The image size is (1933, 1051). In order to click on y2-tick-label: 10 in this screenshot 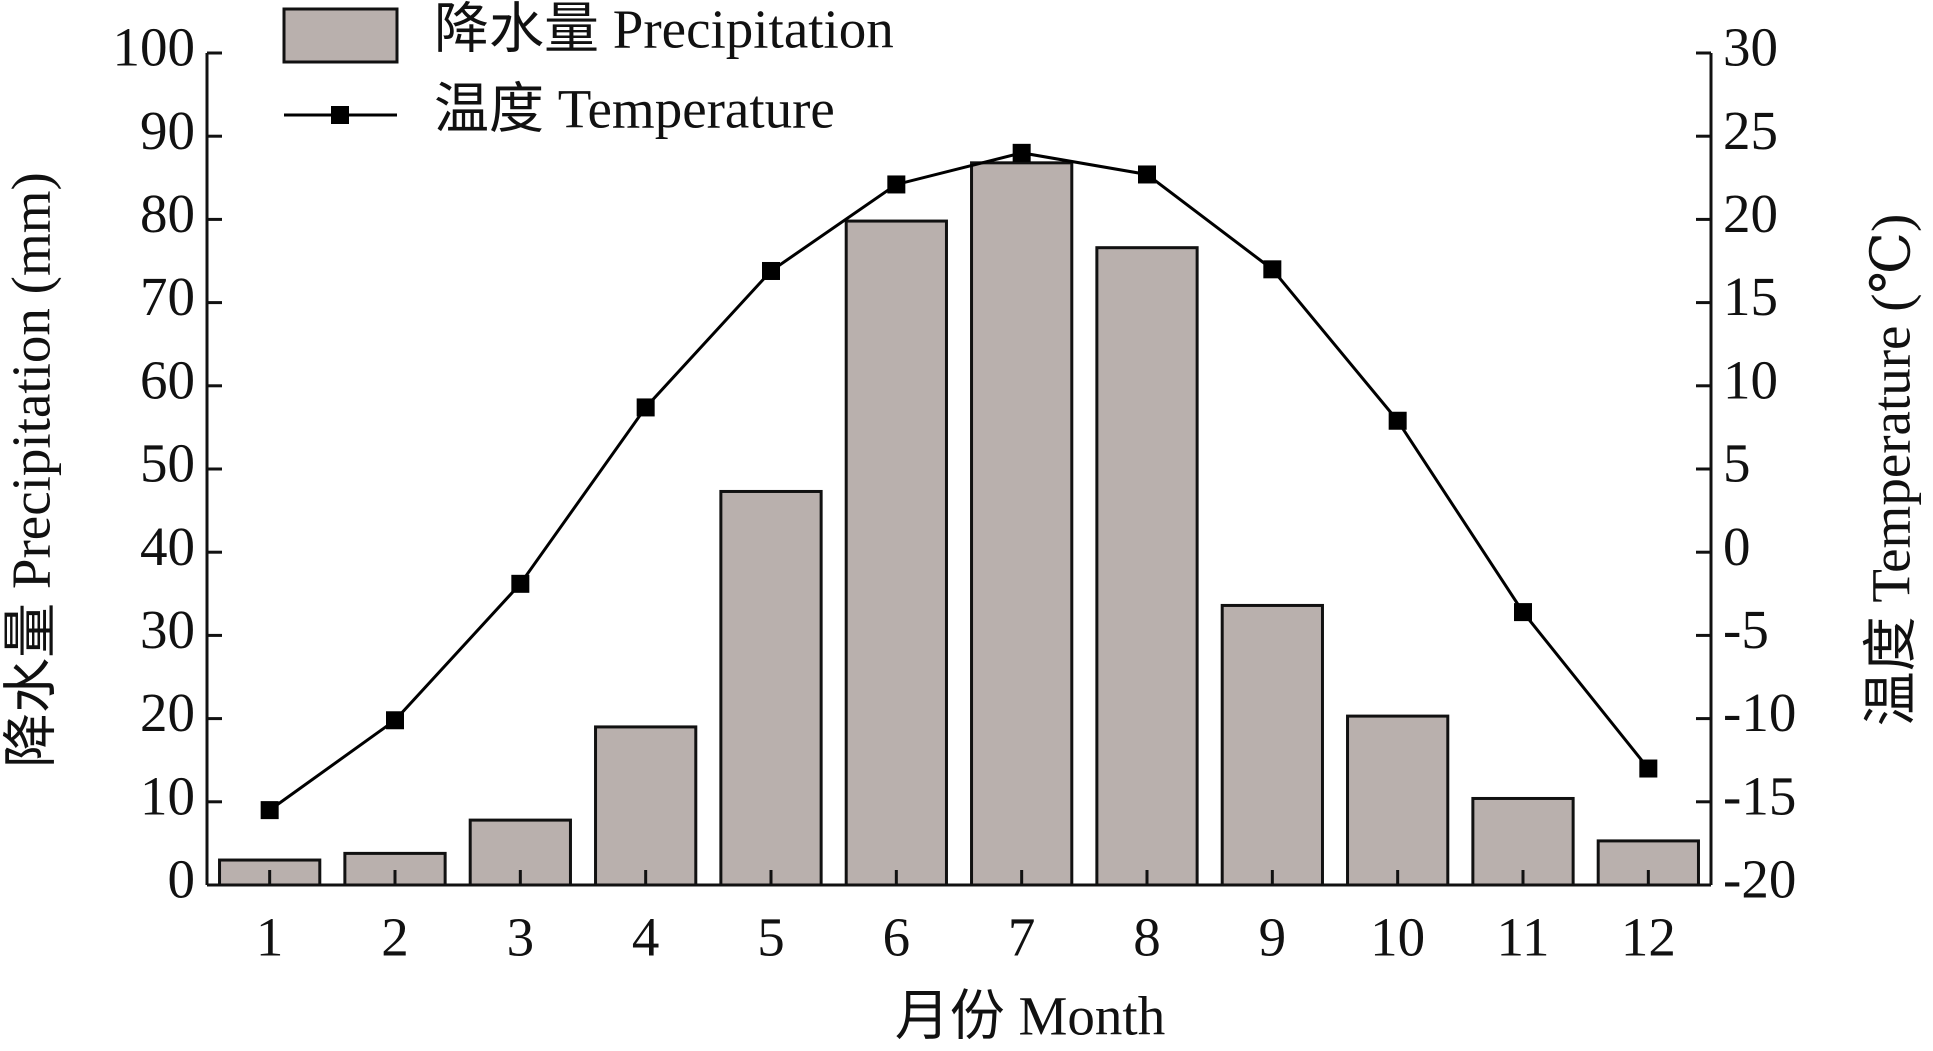, I will do `click(1750, 379)`.